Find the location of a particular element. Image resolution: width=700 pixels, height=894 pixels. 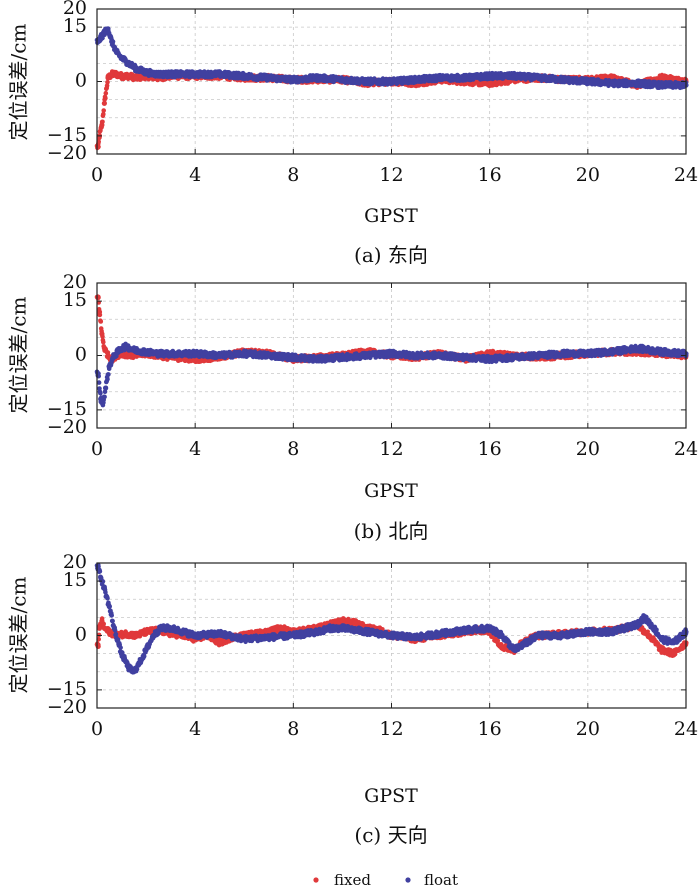

x-tick-label: 20 is located at coordinates (588, 175).